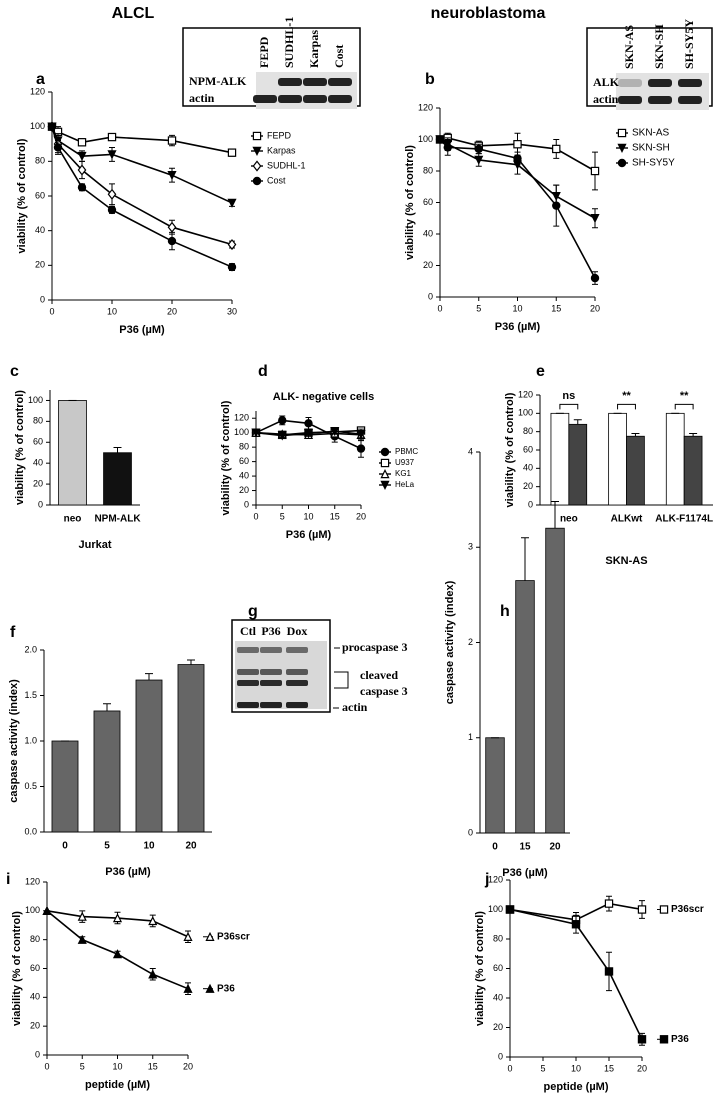  Describe the element at coordinates (478, 308) in the screenshot. I see `x-tick-label: 5` at that location.